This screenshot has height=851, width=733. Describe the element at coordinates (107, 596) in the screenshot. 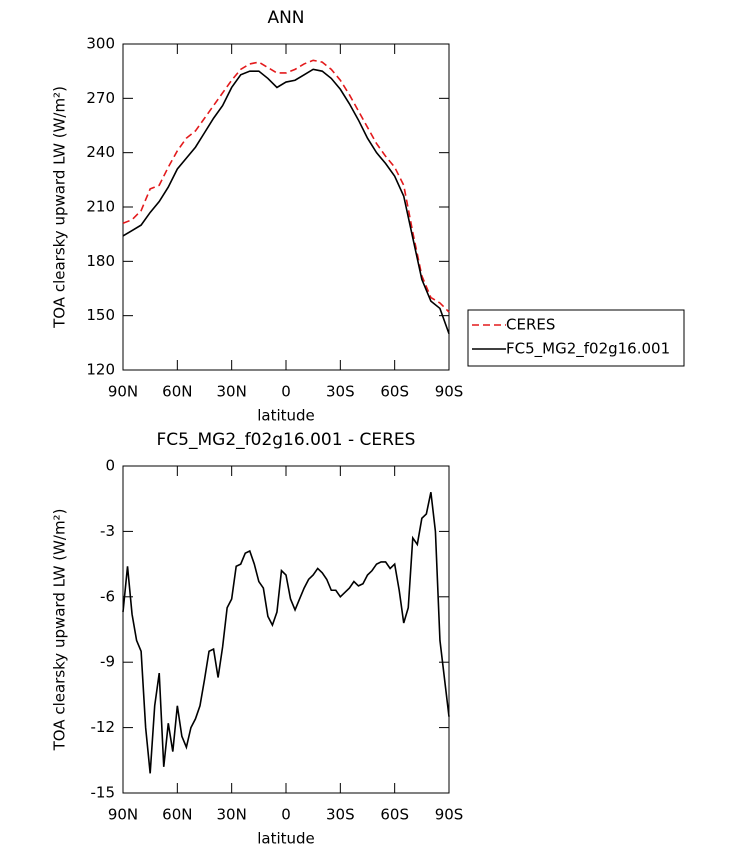

I see `y-tick-label: -6` at that location.